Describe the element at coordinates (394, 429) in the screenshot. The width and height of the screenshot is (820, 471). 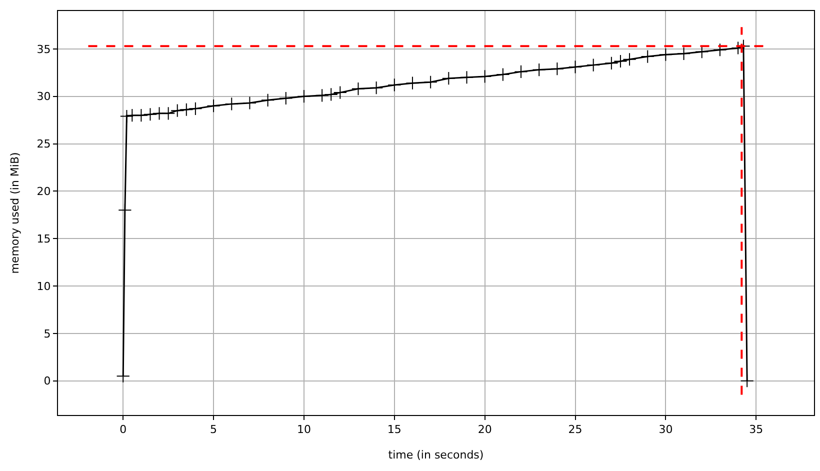
I see `x-tick-label: 15` at that location.